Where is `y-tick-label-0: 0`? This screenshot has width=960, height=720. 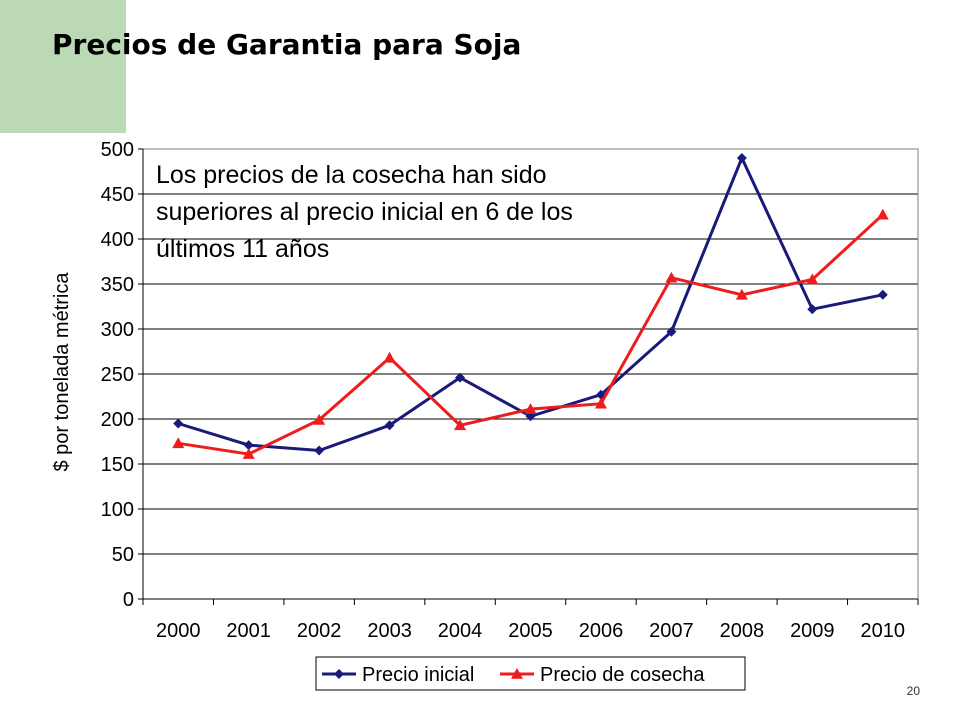
y-tick-label-0: 0 is located at coordinates (128, 600).